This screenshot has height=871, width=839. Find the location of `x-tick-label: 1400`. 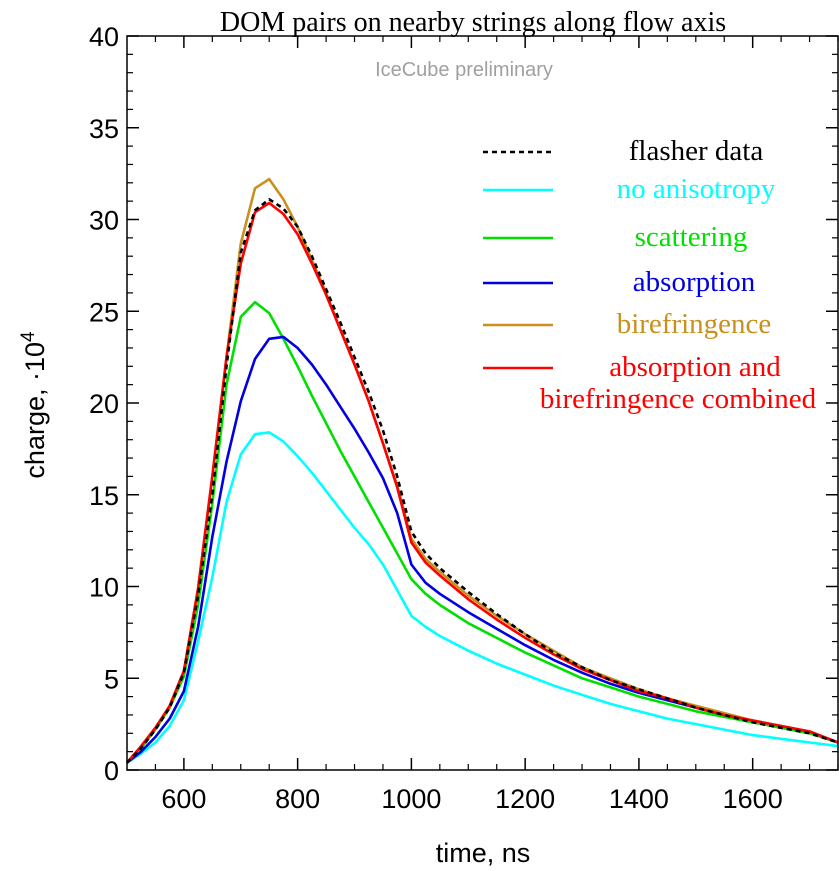

x-tick-label: 1400 is located at coordinates (639, 799).